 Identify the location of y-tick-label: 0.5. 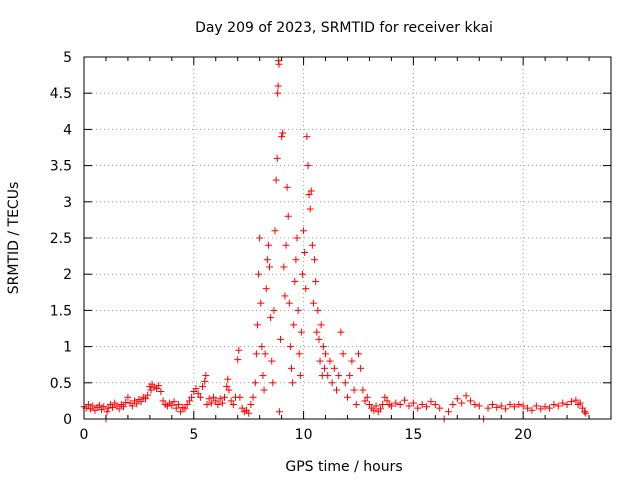
(61, 384).